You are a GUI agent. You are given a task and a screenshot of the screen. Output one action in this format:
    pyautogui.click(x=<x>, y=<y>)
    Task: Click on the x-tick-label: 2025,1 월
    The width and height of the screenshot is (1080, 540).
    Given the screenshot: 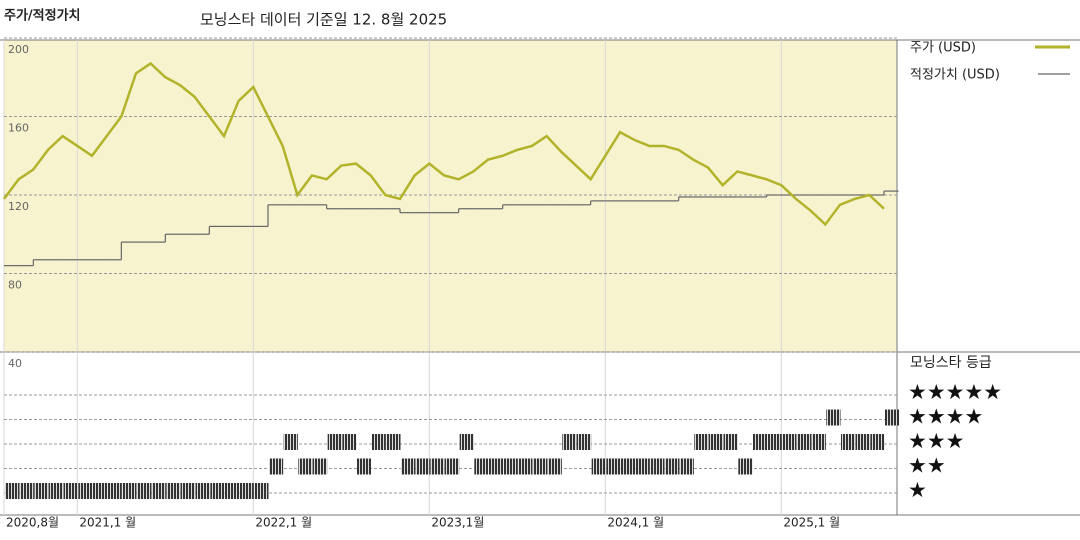 What is the action you would take?
    pyautogui.click(x=811, y=523)
    